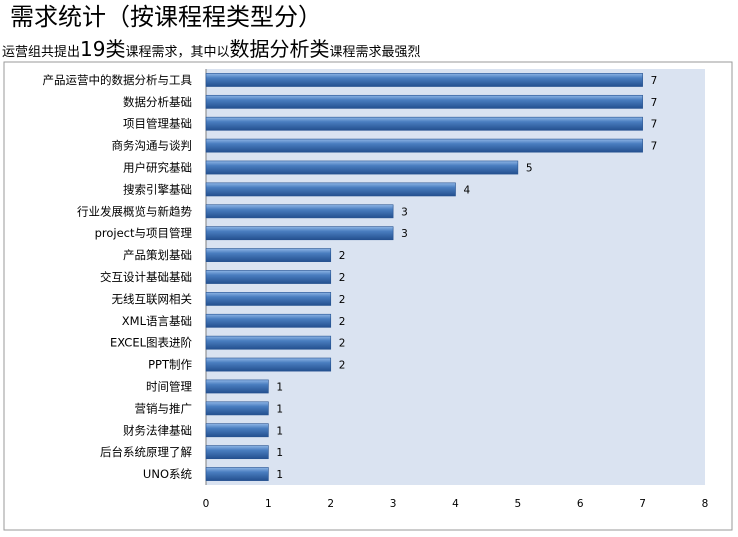 Image resolution: width=738 pixels, height=537 pixels. What do you see at coordinates (144, 233) in the screenshot?
I see `category-label: project与项目管理` at bounding box center [144, 233].